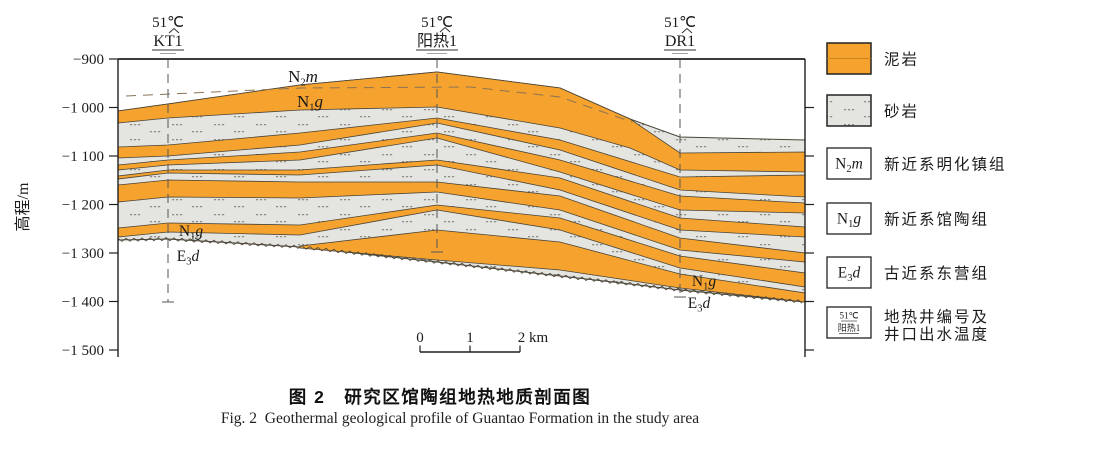 This screenshot has width=1101, height=453. Describe the element at coordinates (23, 206) in the screenshot. I see `y-axis-title: 高程/m` at that location.